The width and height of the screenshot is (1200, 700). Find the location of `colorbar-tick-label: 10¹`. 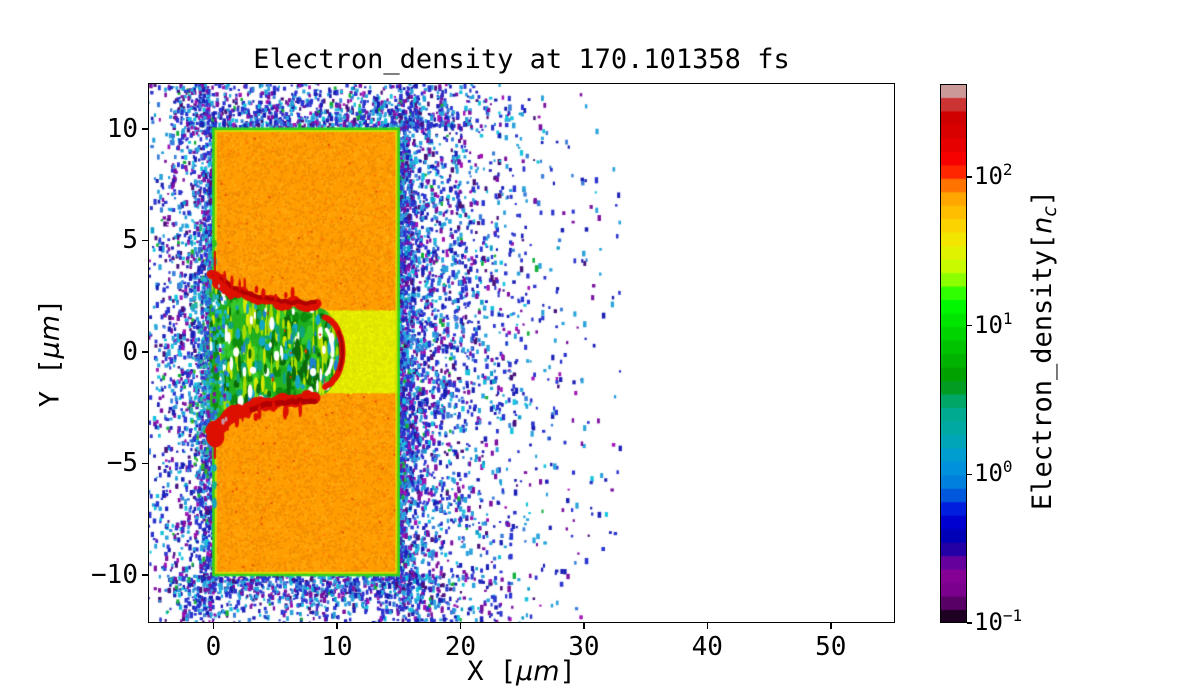

colorbar-tick-label: 10¹ is located at coordinates (993, 323).